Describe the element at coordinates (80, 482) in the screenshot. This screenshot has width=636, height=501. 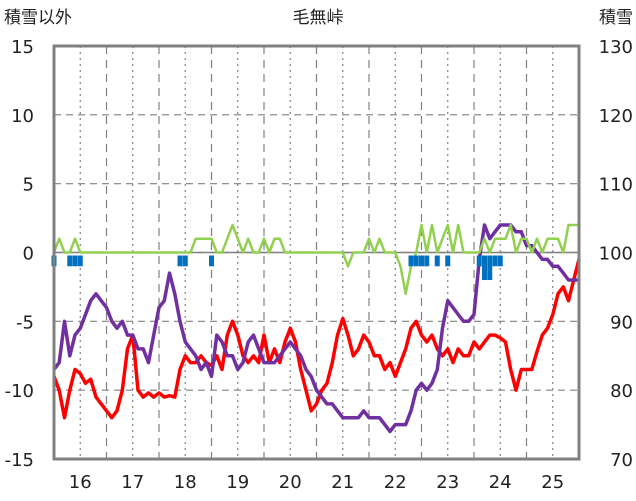
I see `x-tick-label: 16` at that location.